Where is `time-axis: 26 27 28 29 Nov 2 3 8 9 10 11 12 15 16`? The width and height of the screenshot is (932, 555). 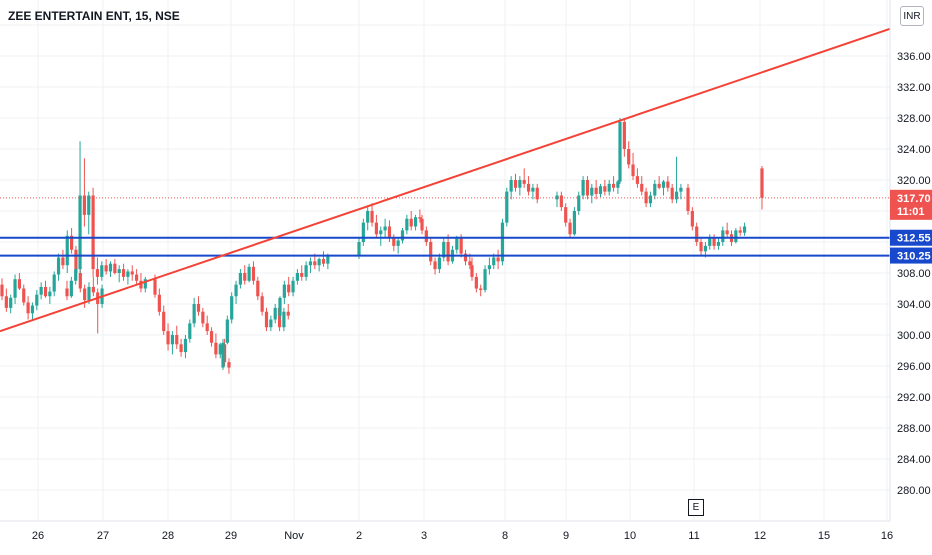 time-axis: 26 27 28 29 Nov 2 3 8 9 10 11 12 15 16 is located at coordinates (446, 531).